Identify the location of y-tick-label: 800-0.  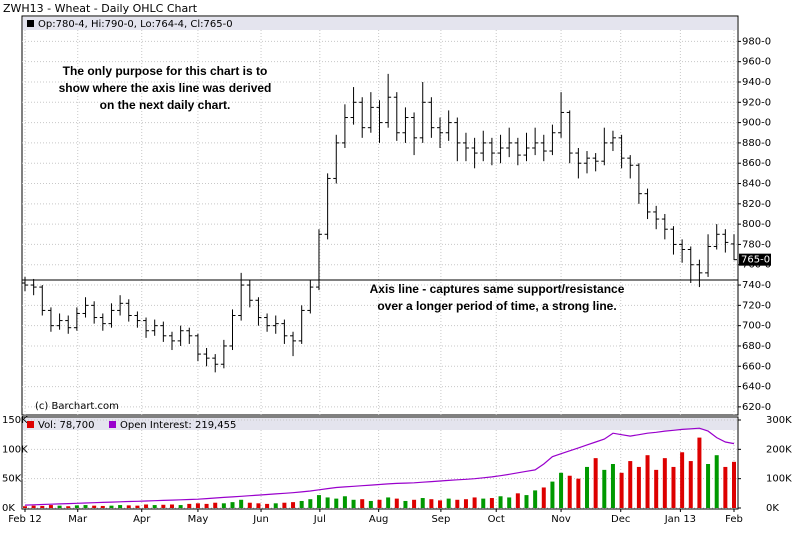
(756, 224).